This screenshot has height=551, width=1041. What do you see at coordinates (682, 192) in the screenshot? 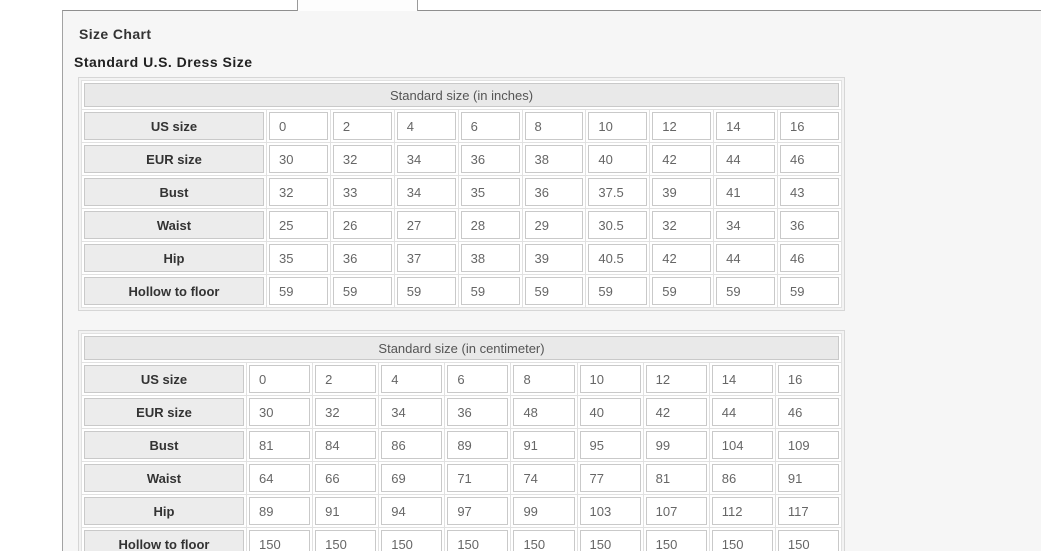
I see `size-value-cell: 39` at bounding box center [682, 192].